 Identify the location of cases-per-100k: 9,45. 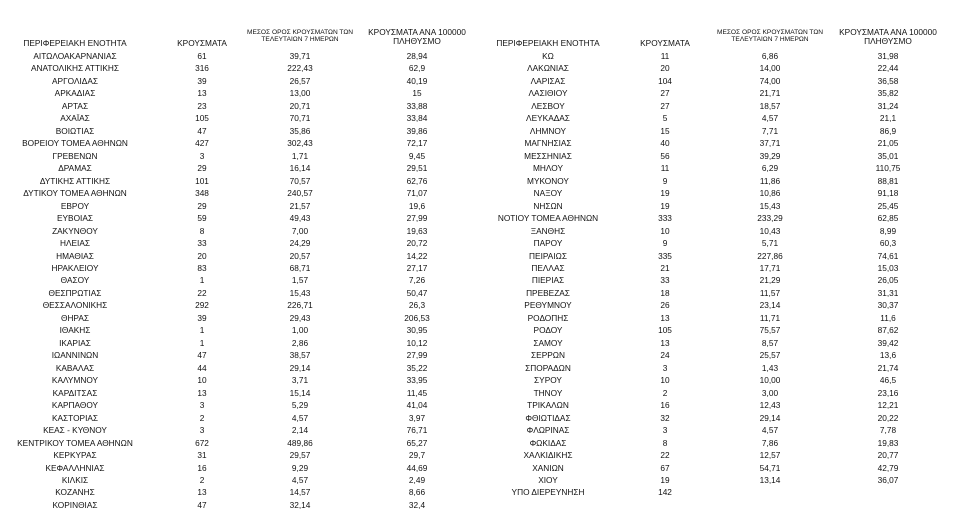
(417, 155).